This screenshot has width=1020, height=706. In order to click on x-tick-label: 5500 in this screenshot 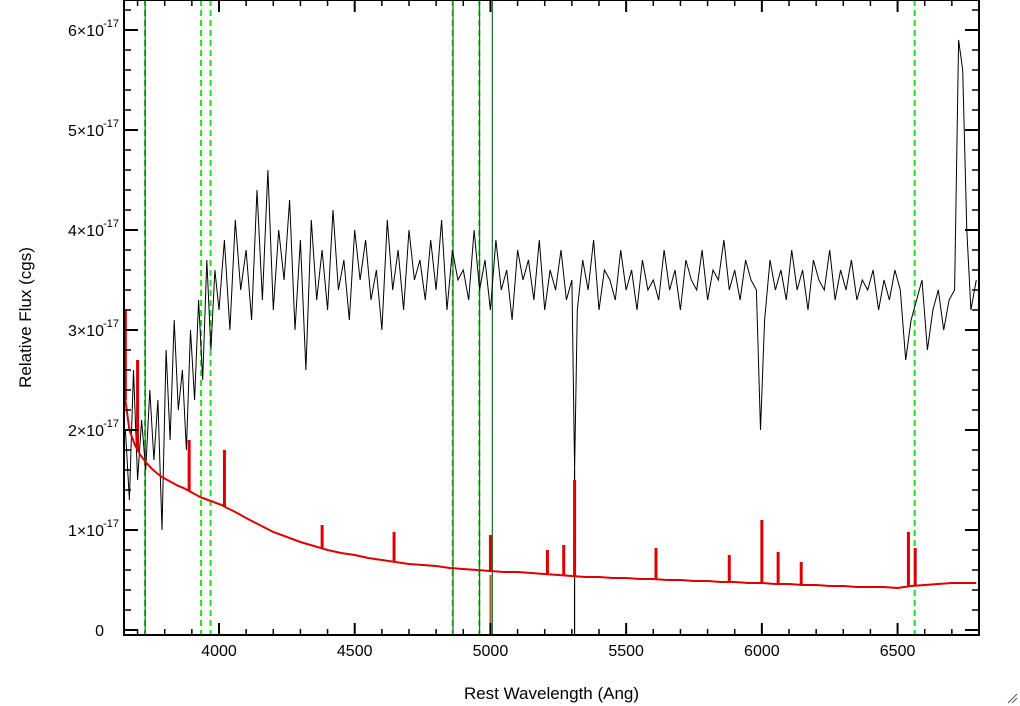, I will do `click(626, 651)`.